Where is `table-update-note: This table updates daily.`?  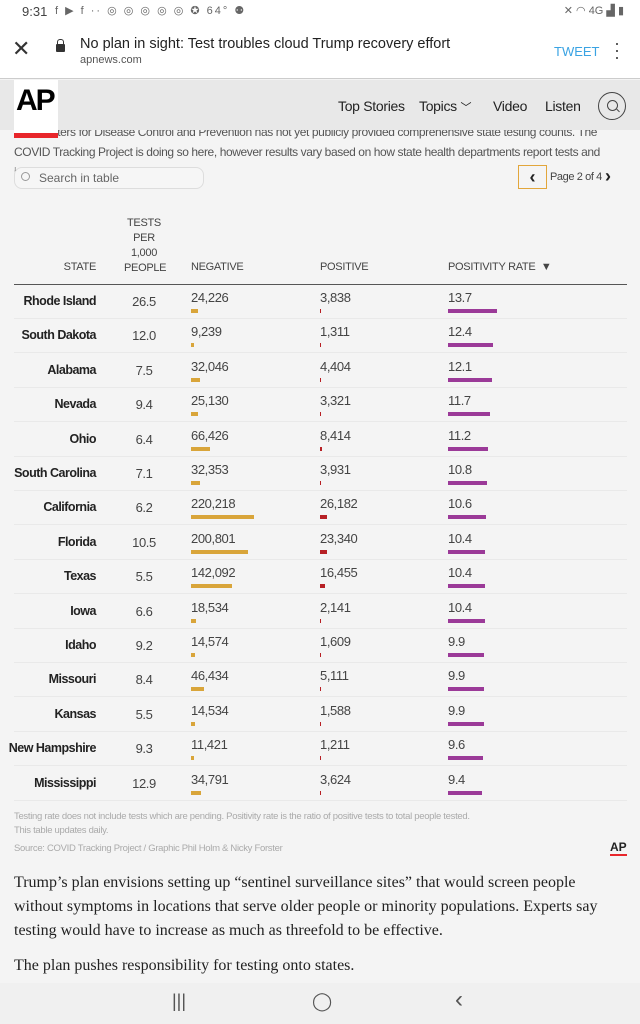 table-update-note: This table updates daily. is located at coordinates (61, 830).